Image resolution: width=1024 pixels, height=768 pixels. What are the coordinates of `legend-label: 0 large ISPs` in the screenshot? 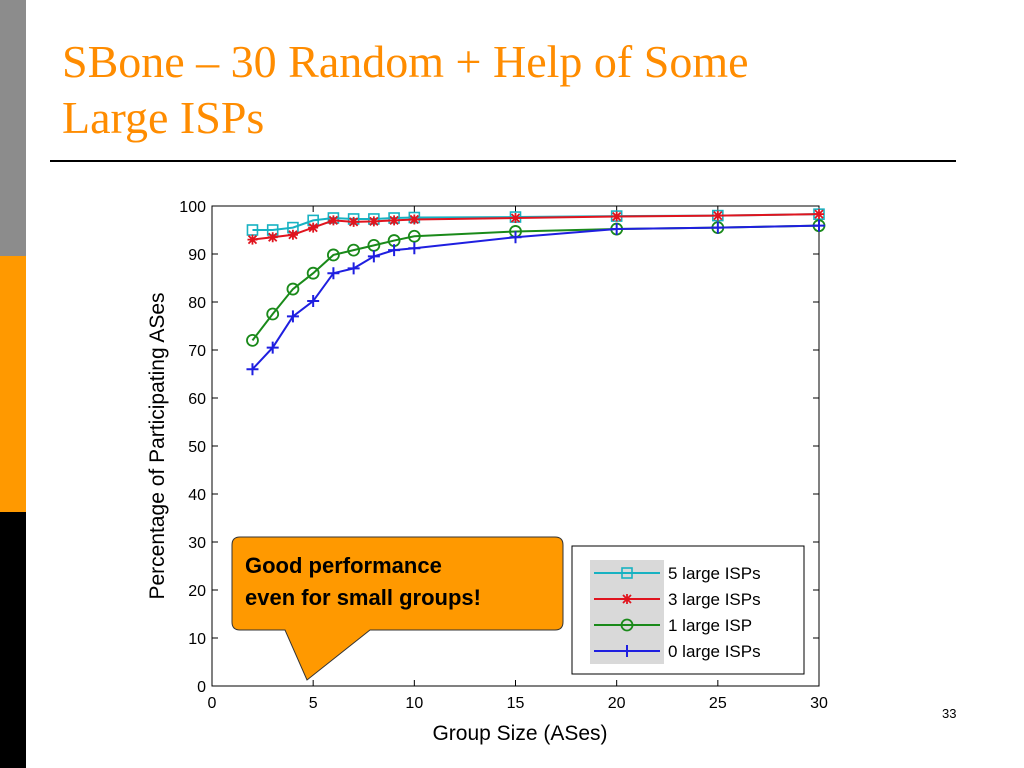 It's located at (714, 651).